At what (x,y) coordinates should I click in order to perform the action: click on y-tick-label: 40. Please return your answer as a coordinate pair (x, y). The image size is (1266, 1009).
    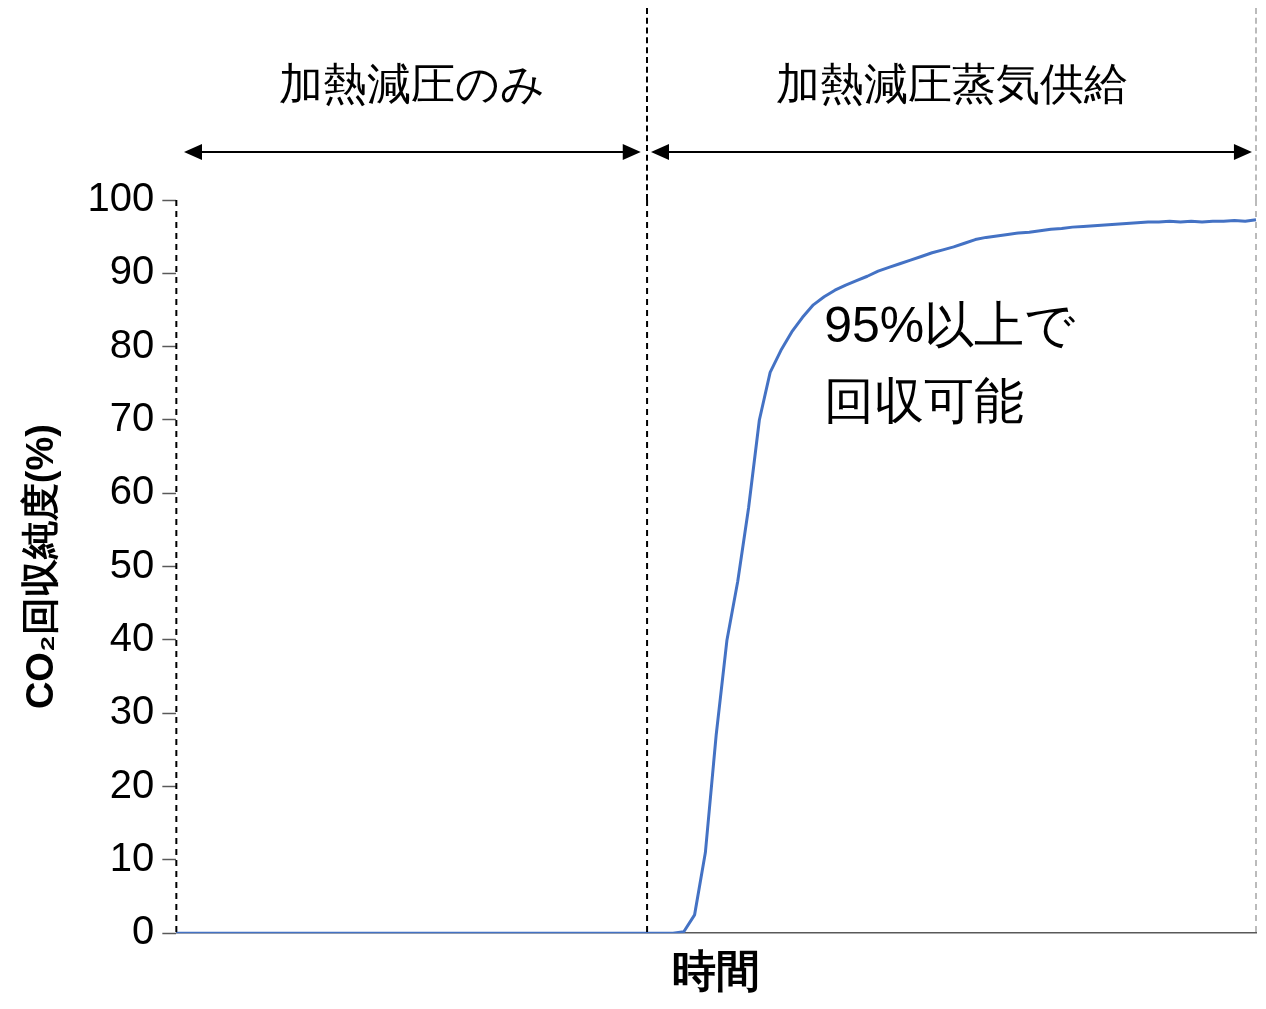
    Looking at the image, I should click on (132, 636).